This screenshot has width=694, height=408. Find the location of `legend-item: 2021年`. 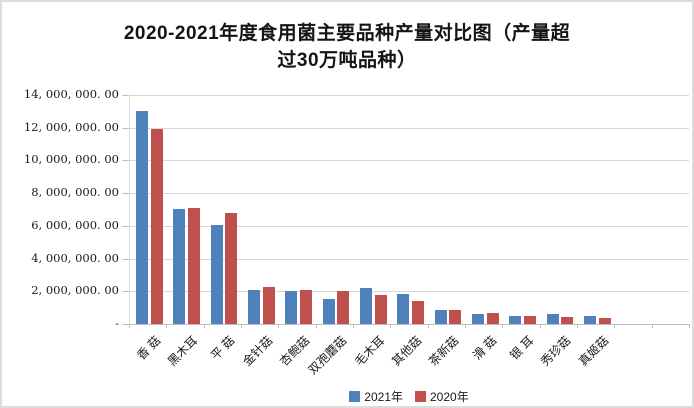

legend-item: 2021年 is located at coordinates (376, 396).